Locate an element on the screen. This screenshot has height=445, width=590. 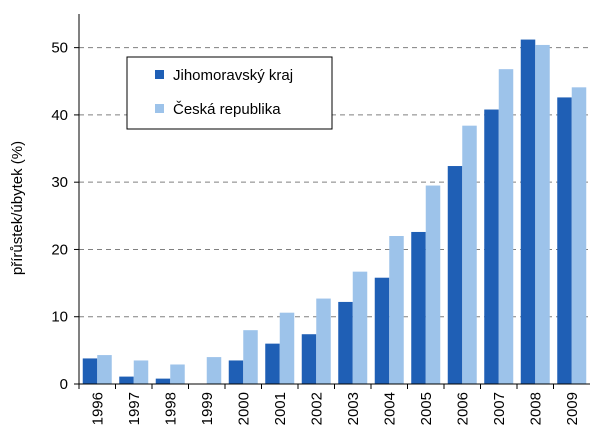
x-tick-label: 2008 is located at coordinates (535, 408).